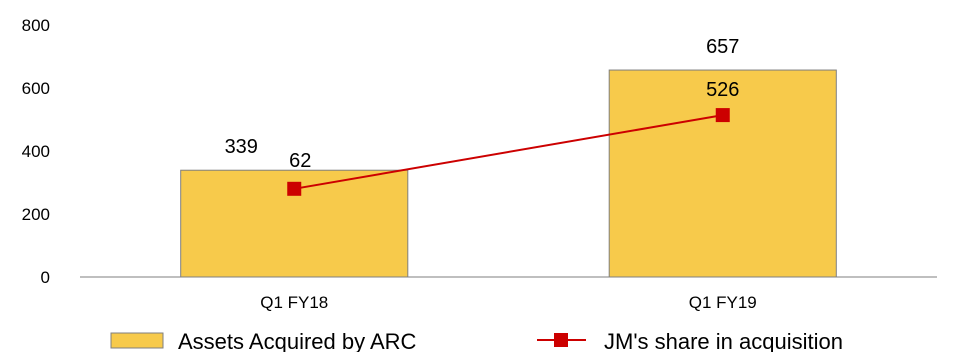  I want to click on y-tick-label: 400, so click(36, 151).